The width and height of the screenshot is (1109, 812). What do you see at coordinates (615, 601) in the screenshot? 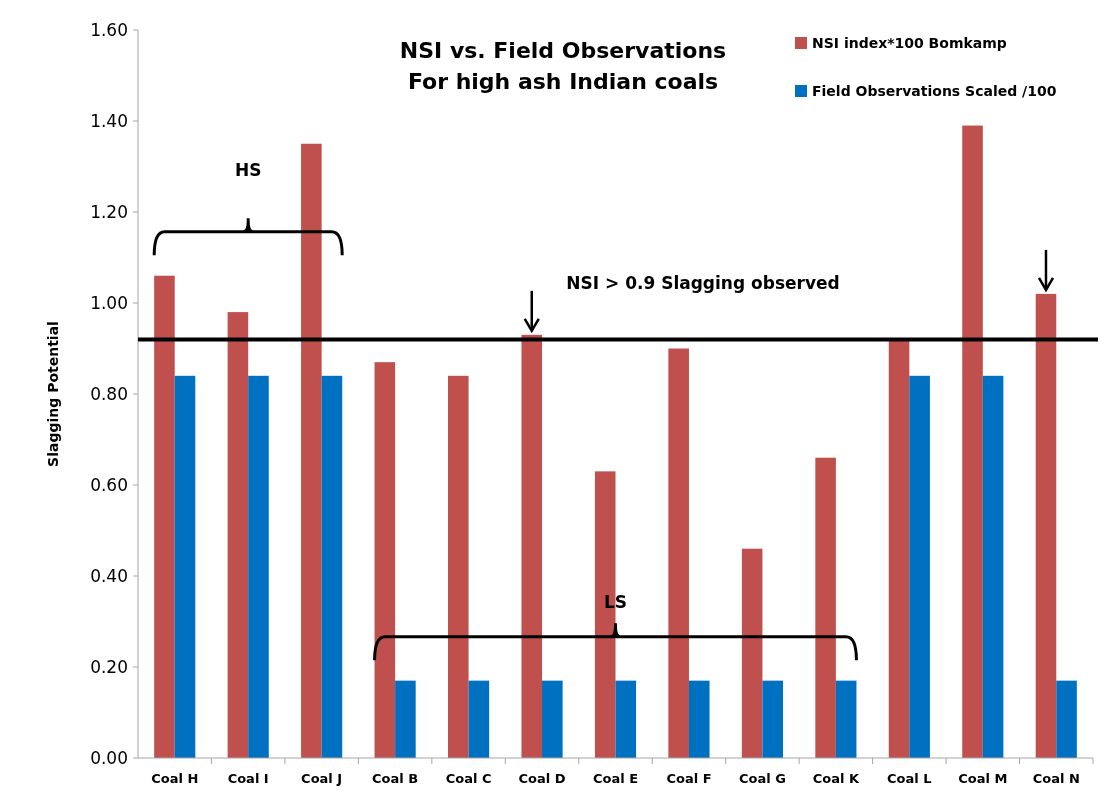
I see `annotation: LS` at bounding box center [615, 601].